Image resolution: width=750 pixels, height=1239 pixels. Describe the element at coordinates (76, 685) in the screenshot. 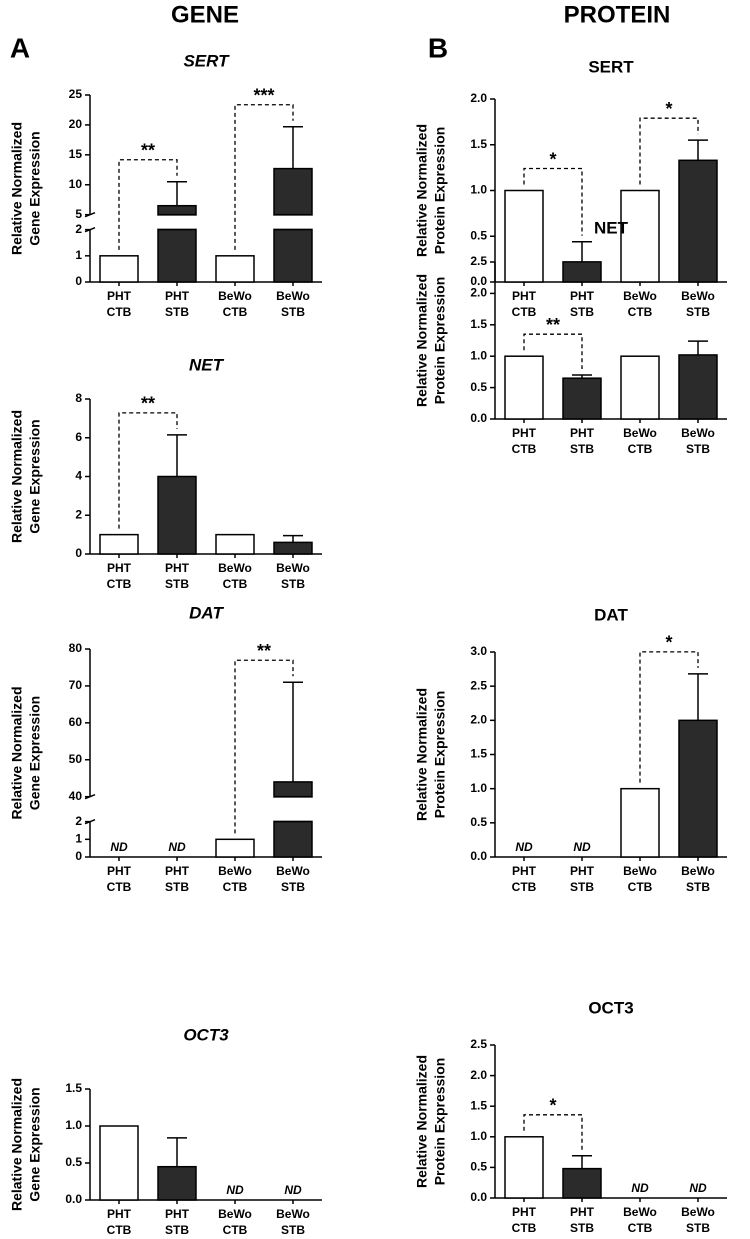

I see `y-tick-label: 70` at that location.